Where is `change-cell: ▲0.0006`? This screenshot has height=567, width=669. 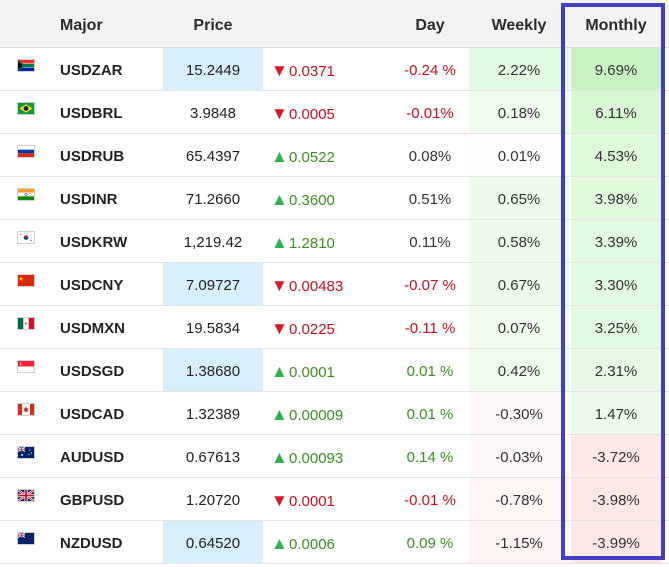 change-cell: ▲0.0006 is located at coordinates (331, 542).